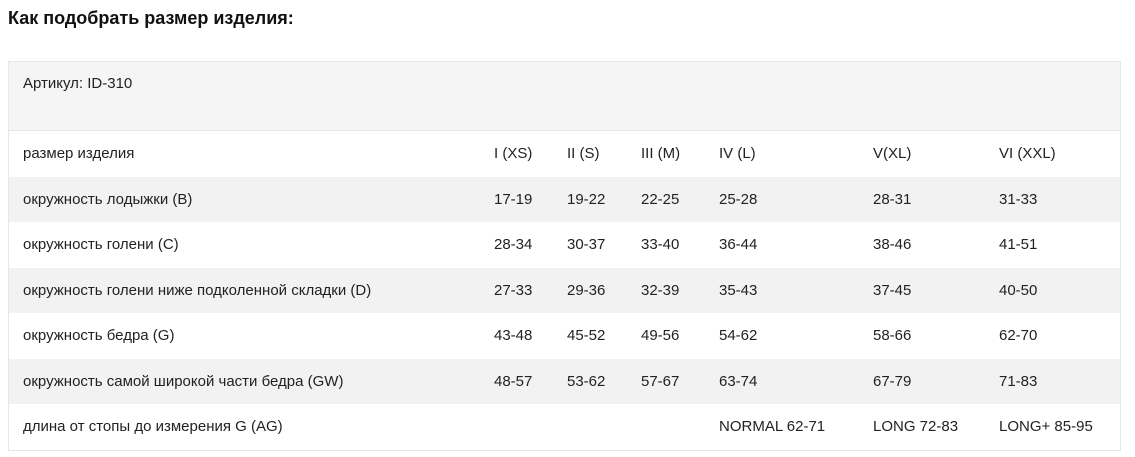 The height and width of the screenshot is (457, 1135). I want to click on row-label: длина от стопы до измерения G (AG), so click(153, 427).